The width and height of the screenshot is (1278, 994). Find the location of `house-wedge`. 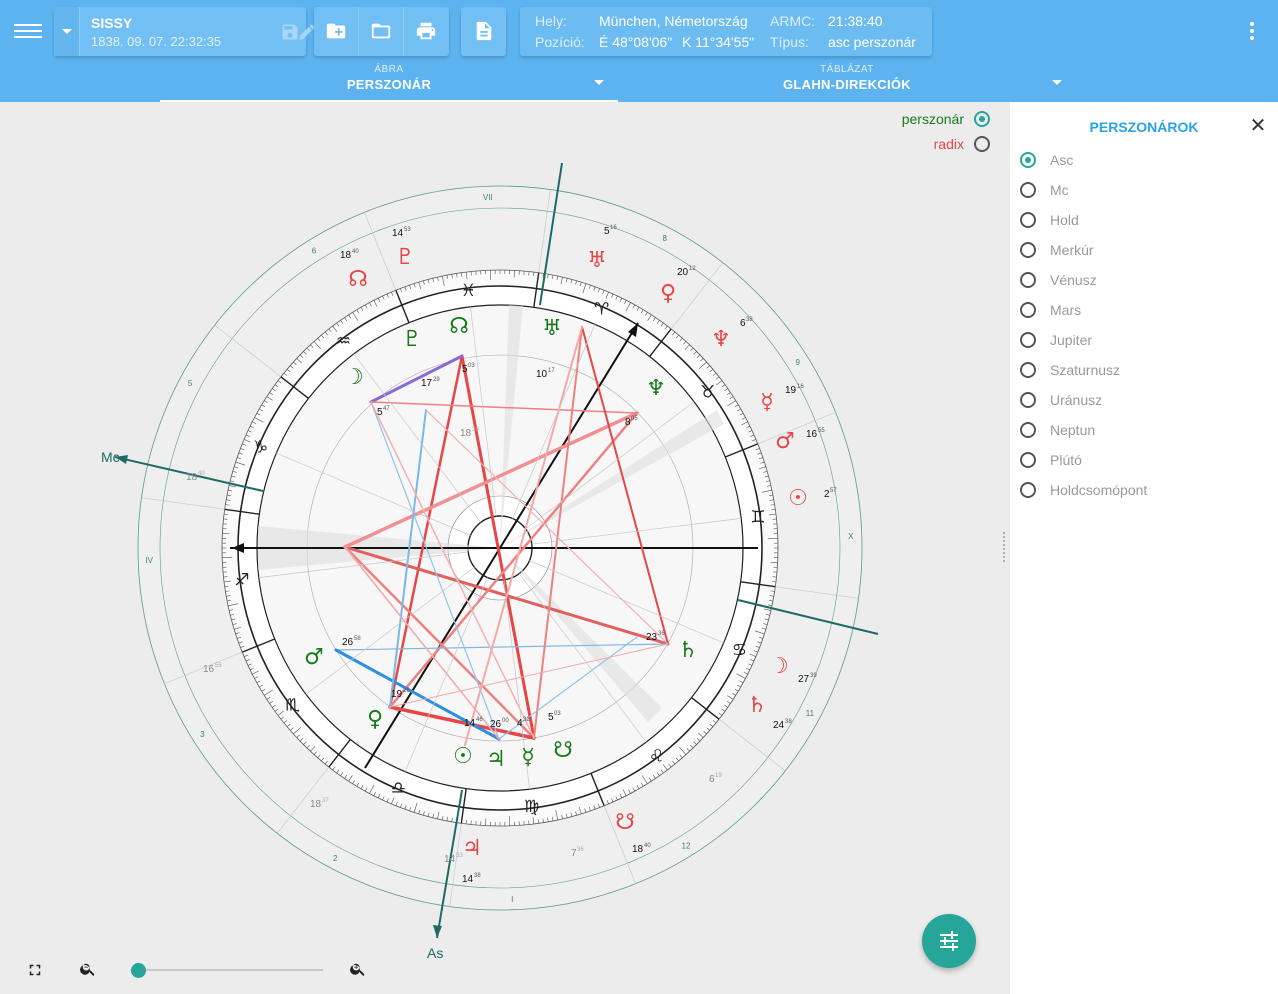

house-wedge is located at coordinates (581, 635).